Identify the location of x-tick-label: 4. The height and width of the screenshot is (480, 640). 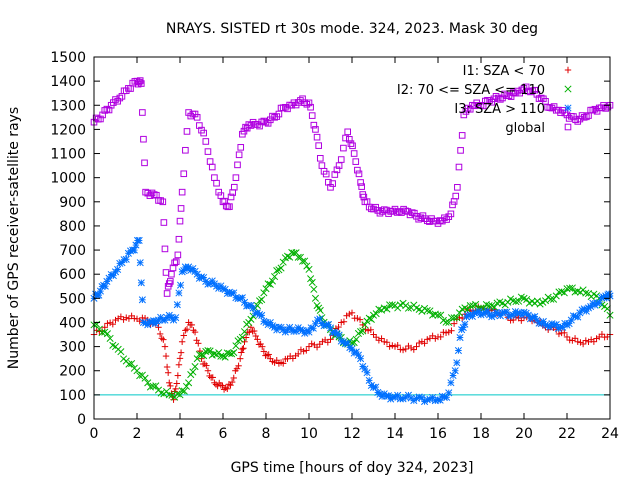
(180, 434).